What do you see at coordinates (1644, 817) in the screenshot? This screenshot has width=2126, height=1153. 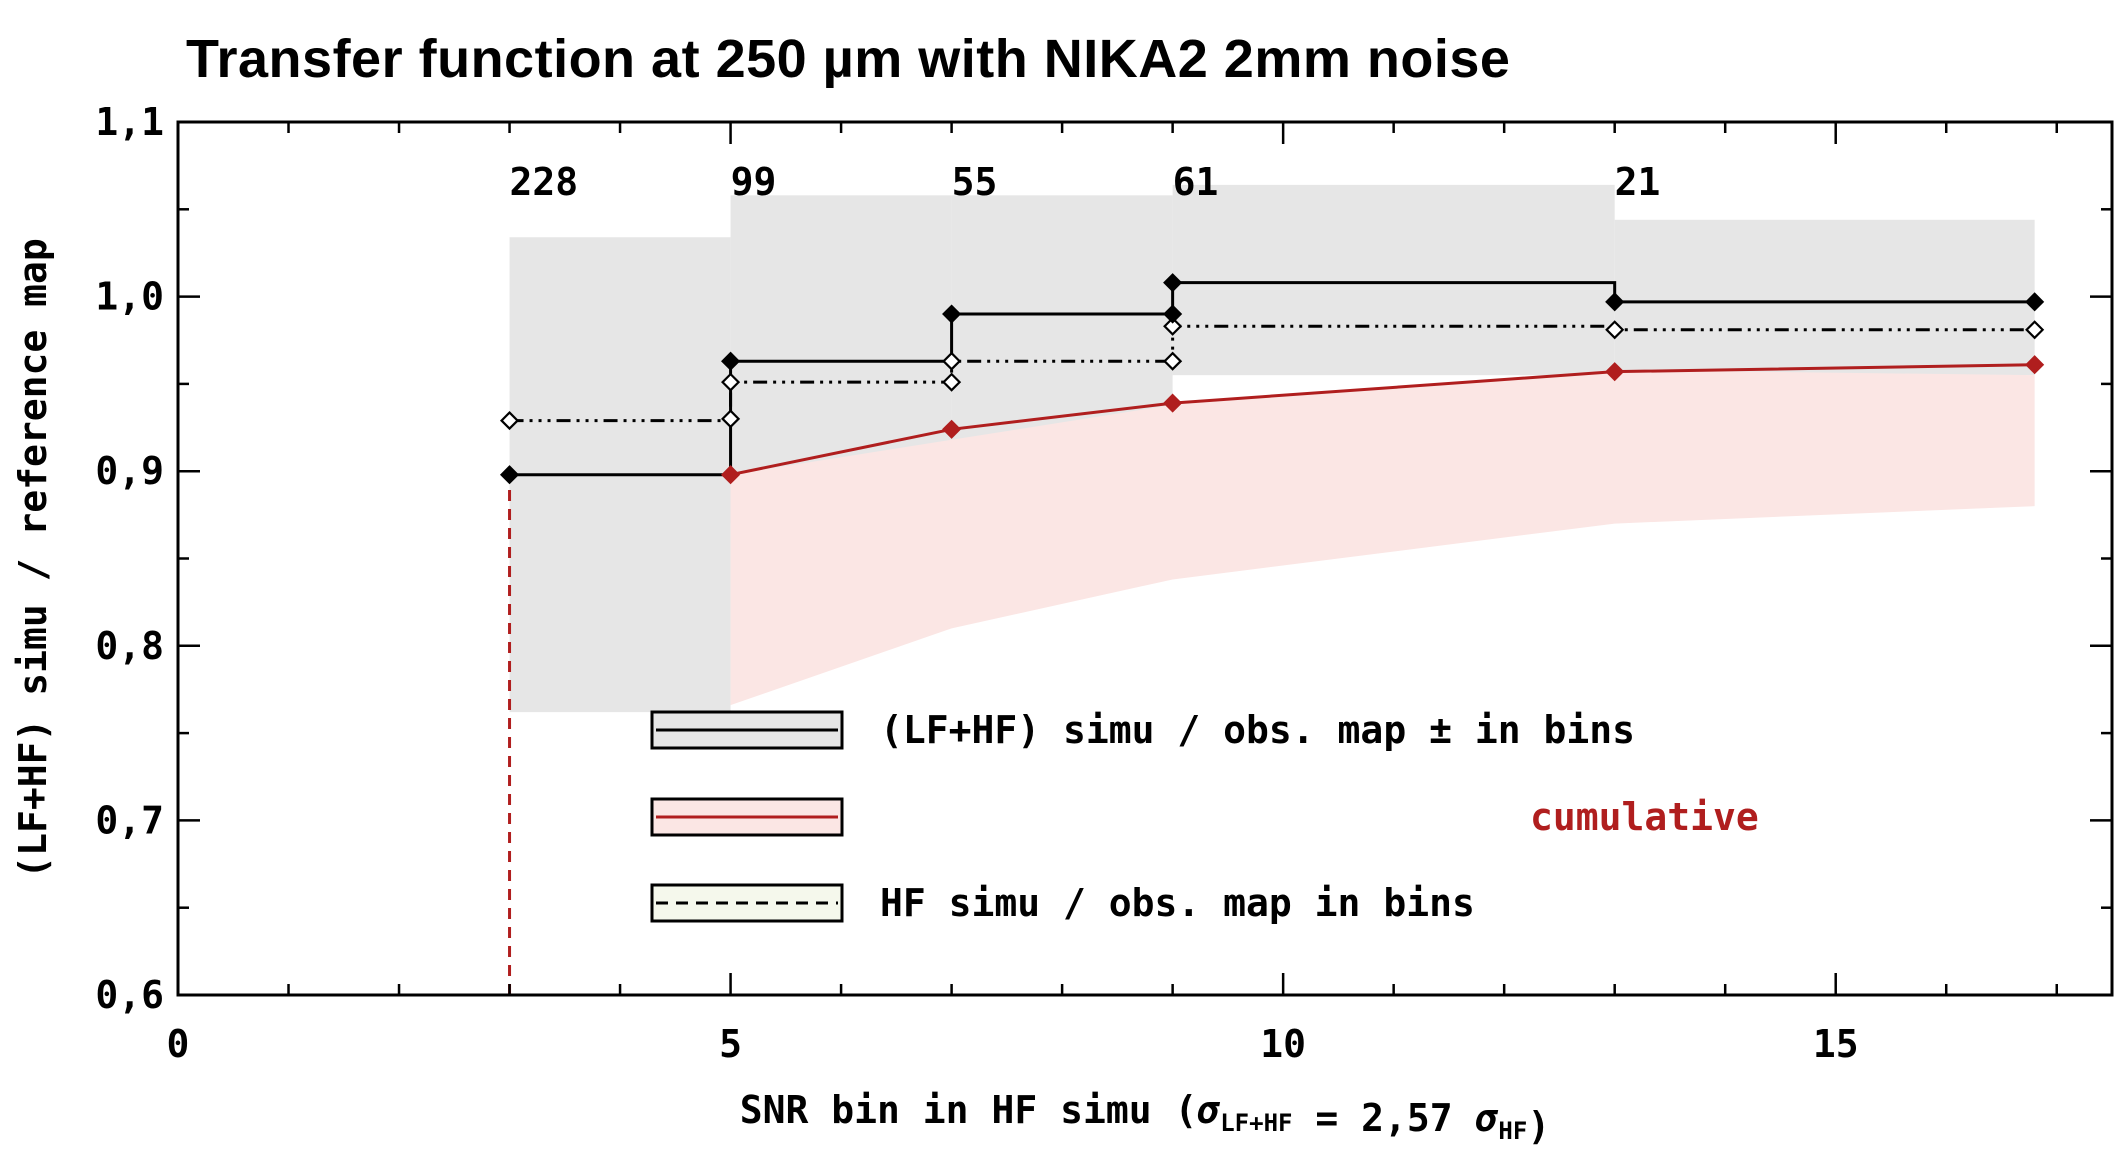 I see `legend-label: cumulative` at bounding box center [1644, 817].